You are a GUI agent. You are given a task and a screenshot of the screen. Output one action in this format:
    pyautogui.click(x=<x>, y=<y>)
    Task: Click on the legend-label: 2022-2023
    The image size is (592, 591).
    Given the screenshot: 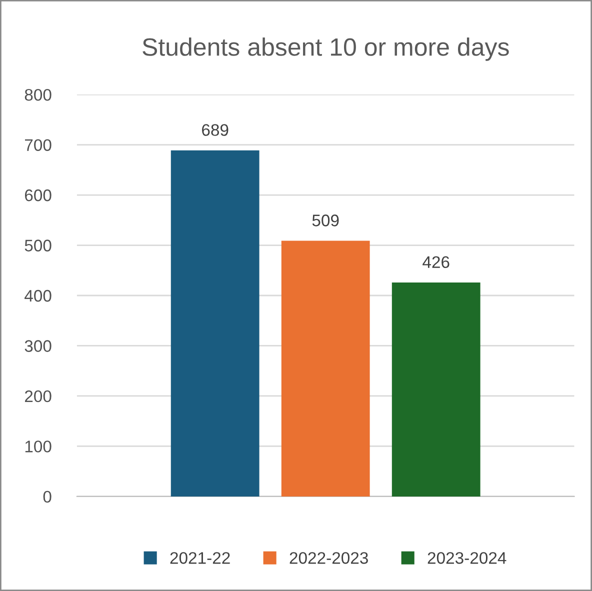 What is the action you would take?
    pyautogui.click(x=329, y=558)
    